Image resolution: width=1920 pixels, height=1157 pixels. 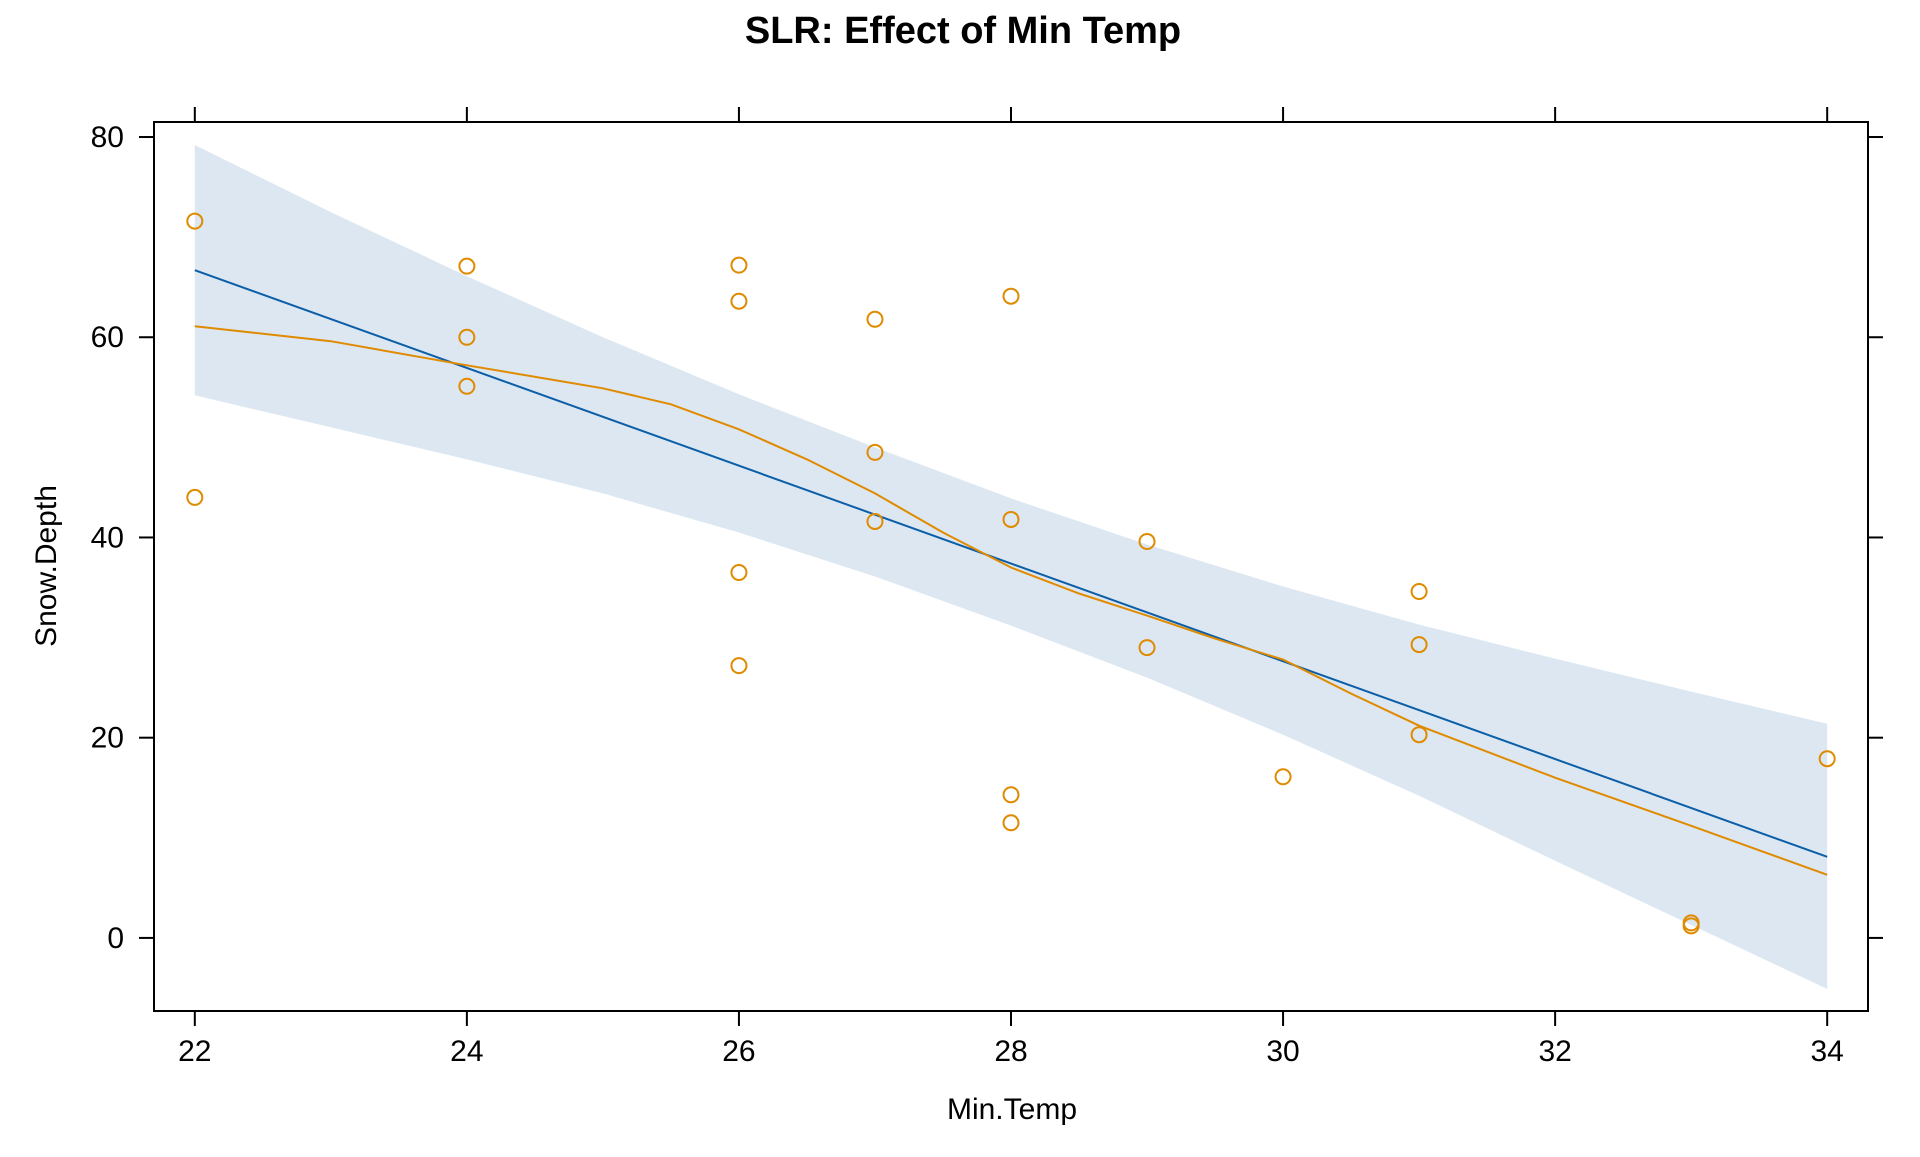 I want to click on y-tick-label: 40, so click(x=107, y=537).